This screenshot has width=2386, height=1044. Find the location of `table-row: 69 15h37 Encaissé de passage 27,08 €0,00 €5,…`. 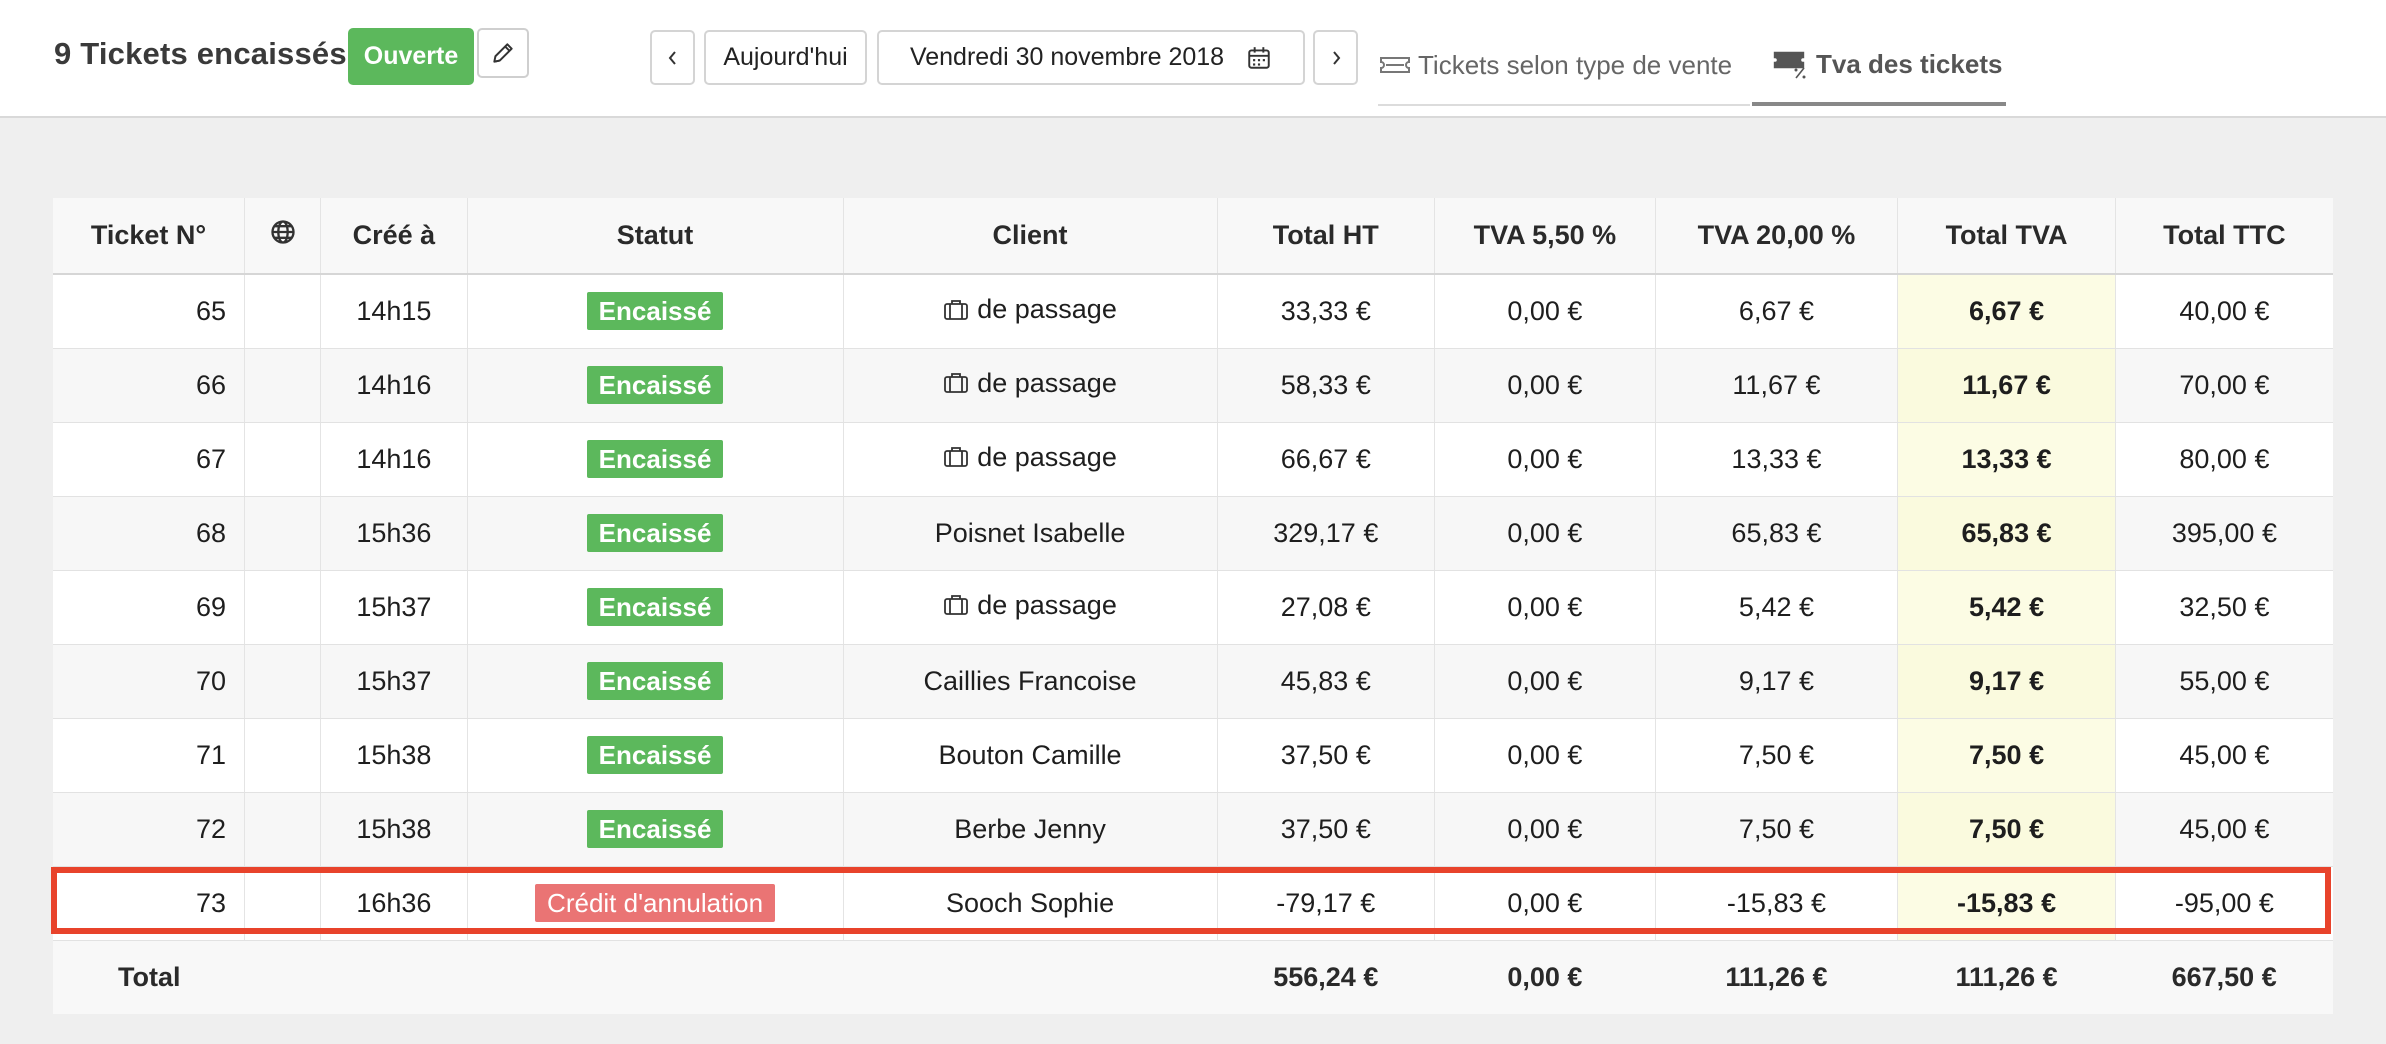

table-row: 69 15h37 Encaissé de passage 27,08 €0,00 €5,… is located at coordinates (1193, 607).